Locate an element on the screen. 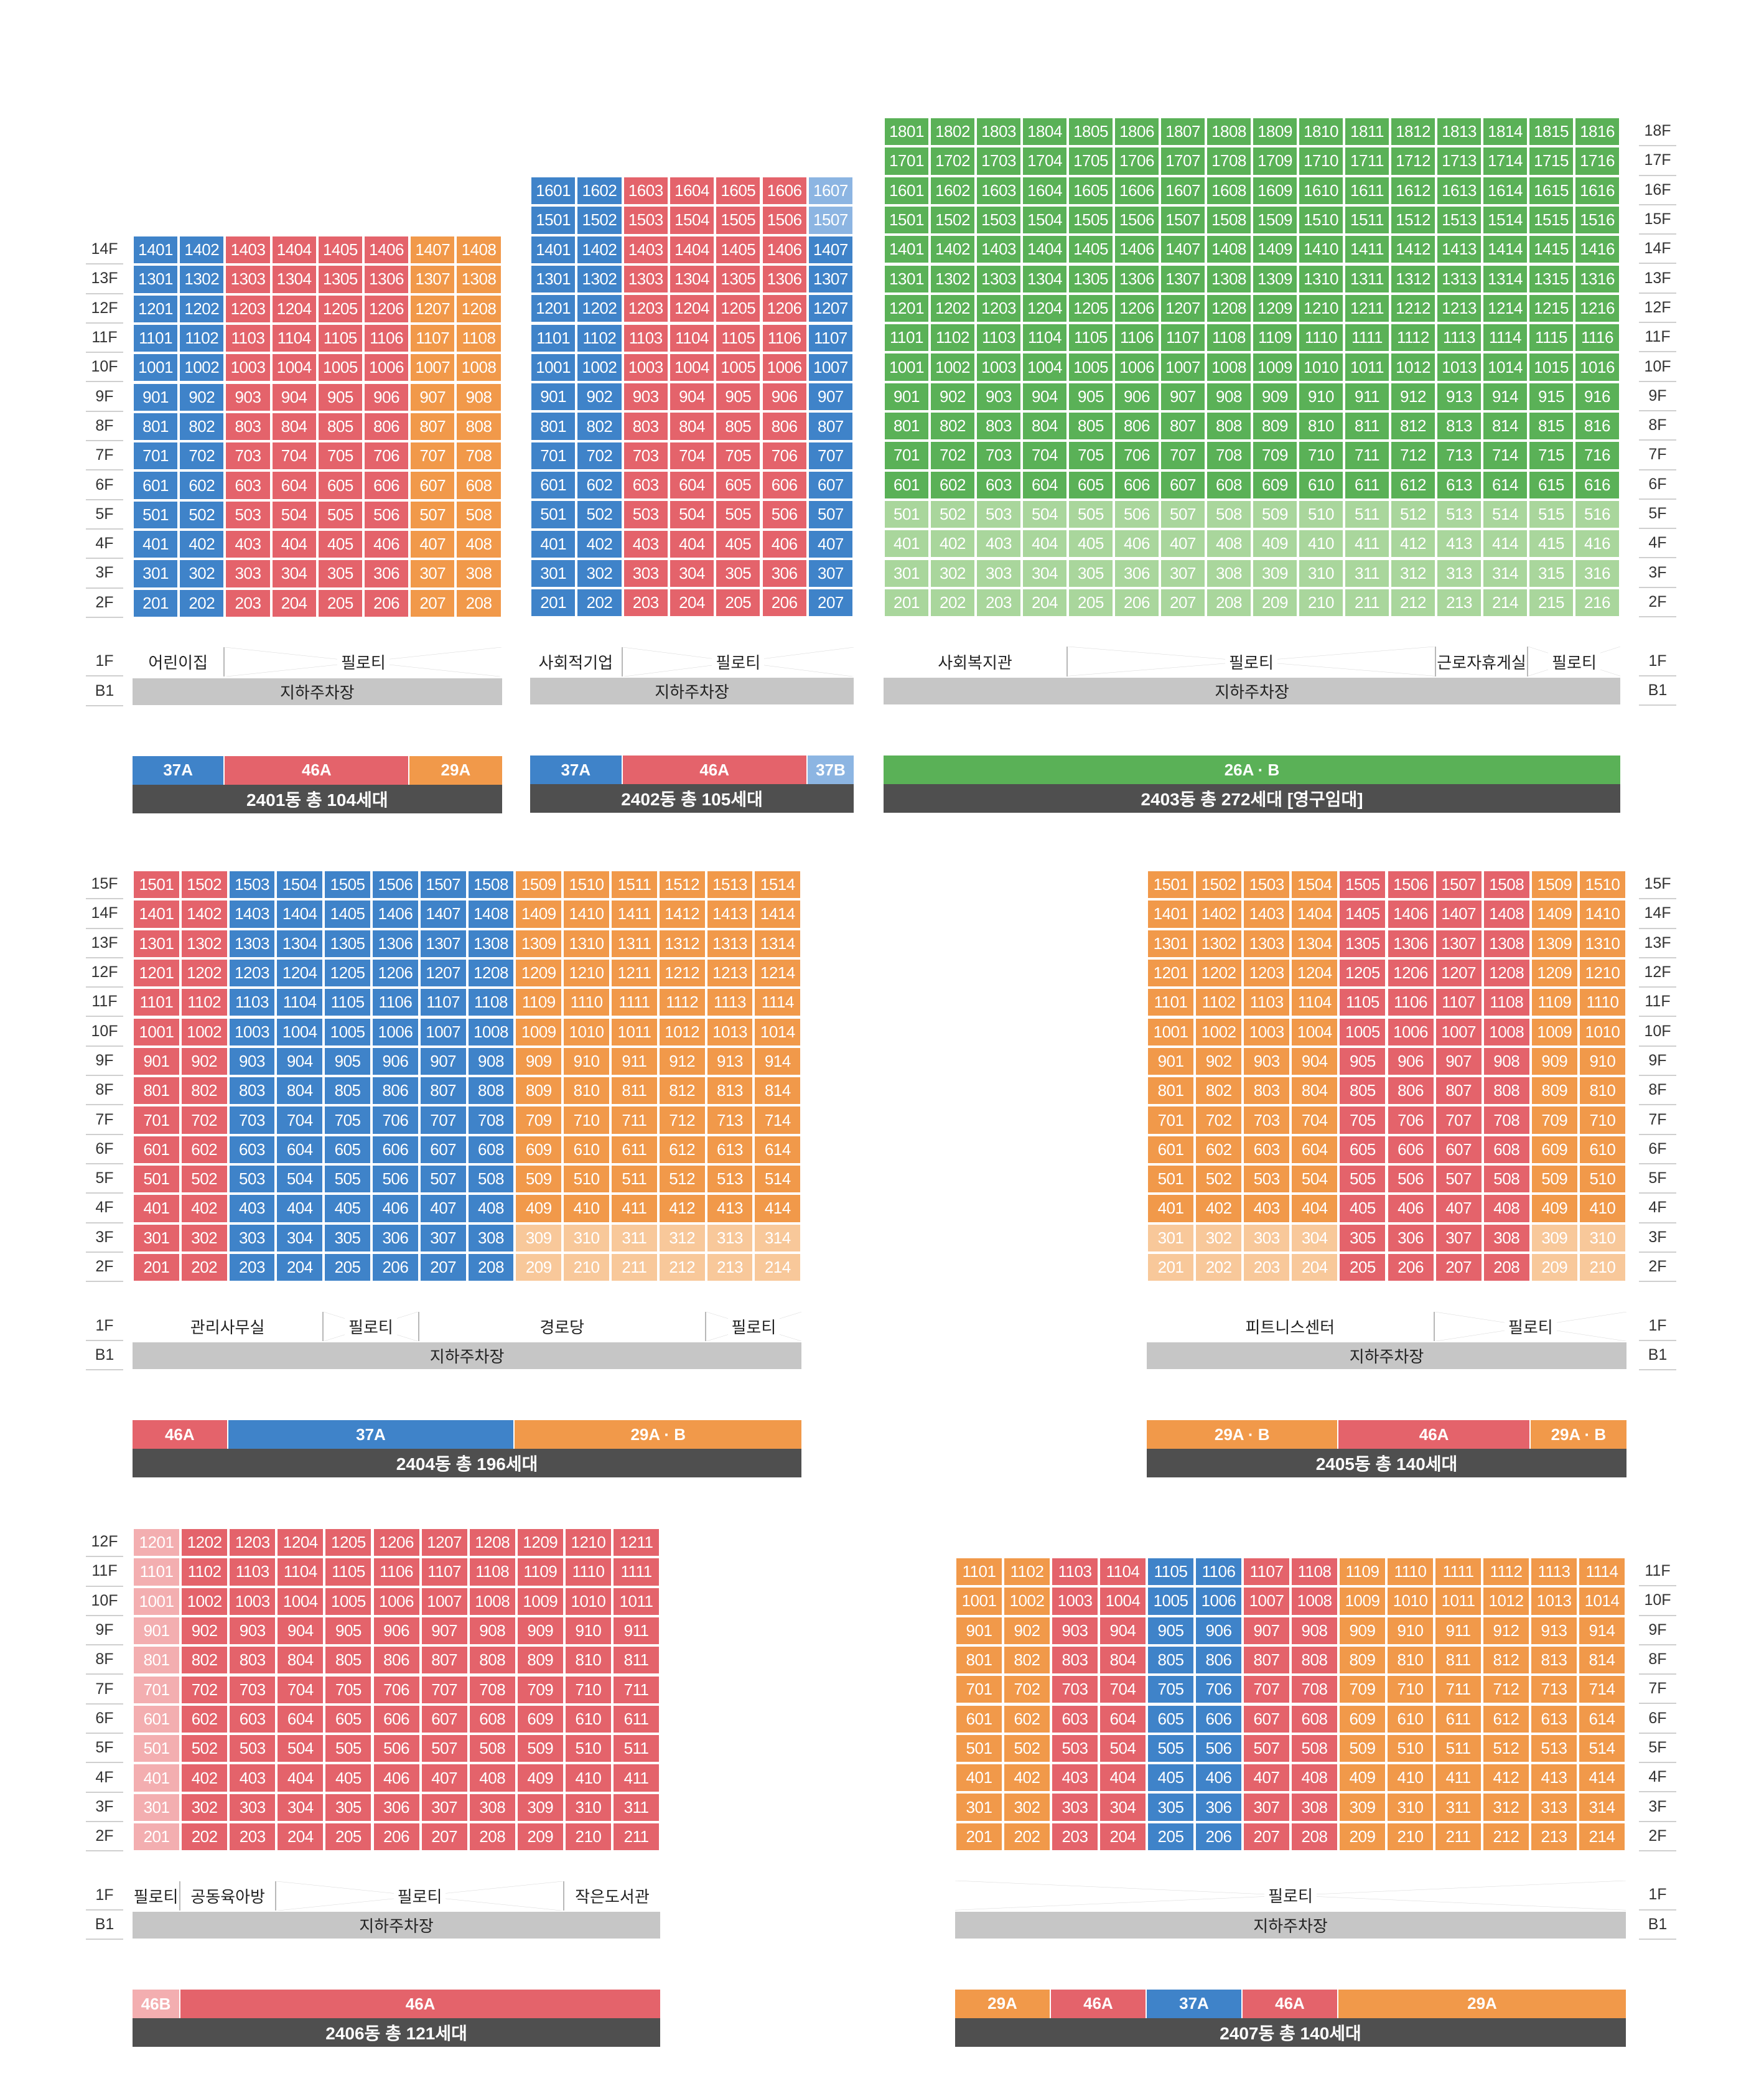  unit-cell: 1006 is located at coordinates (1137, 367).